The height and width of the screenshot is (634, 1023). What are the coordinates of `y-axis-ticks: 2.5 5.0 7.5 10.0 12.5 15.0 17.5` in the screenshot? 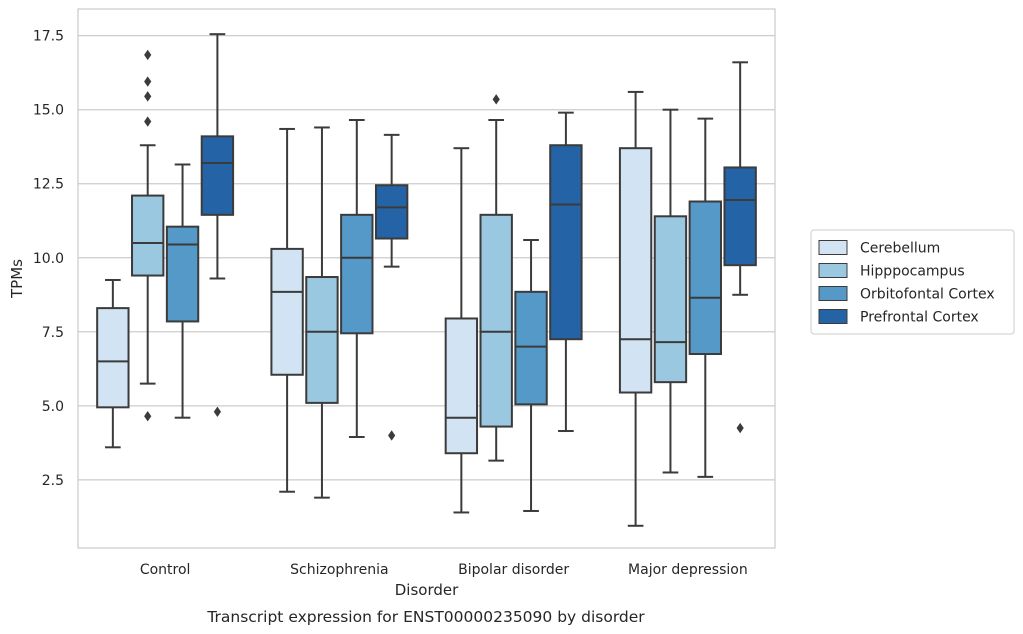 It's located at (48, 259).